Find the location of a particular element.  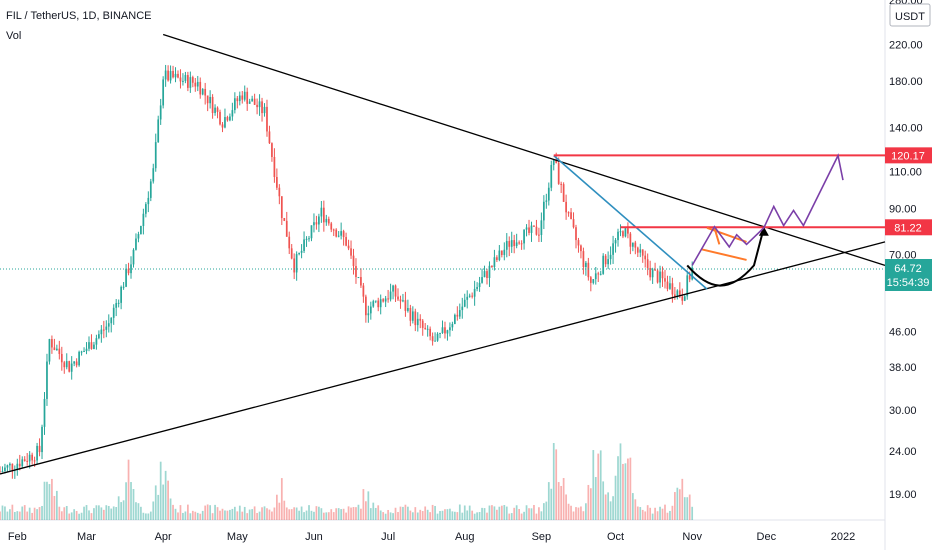

level-badge-label: 120.17 is located at coordinates (908, 156).